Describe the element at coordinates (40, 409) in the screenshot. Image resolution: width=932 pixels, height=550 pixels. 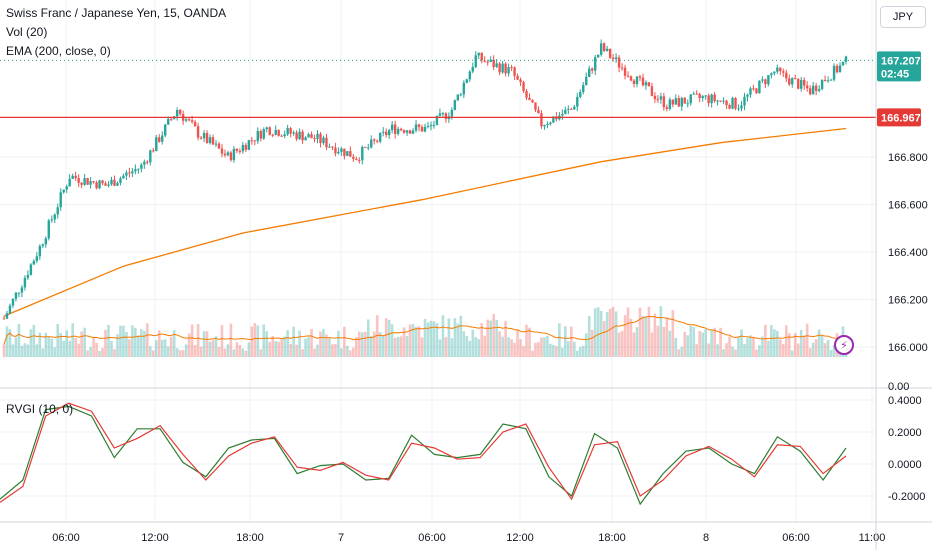
I see `rvgi-legend: RVGI (10, 0)` at that location.